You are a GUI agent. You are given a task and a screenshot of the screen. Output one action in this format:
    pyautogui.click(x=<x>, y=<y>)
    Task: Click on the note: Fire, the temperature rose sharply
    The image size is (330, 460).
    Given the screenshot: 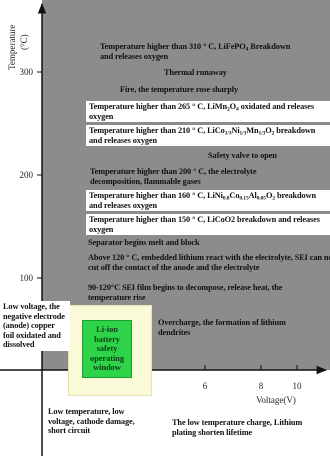 What is the action you would take?
    pyautogui.click(x=210, y=90)
    